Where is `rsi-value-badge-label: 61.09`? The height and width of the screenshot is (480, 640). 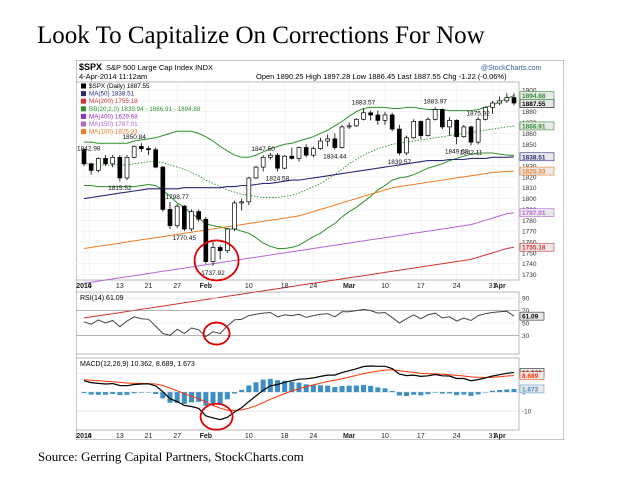
rsi-value-badge-label: 61.09 is located at coordinates (530, 317).